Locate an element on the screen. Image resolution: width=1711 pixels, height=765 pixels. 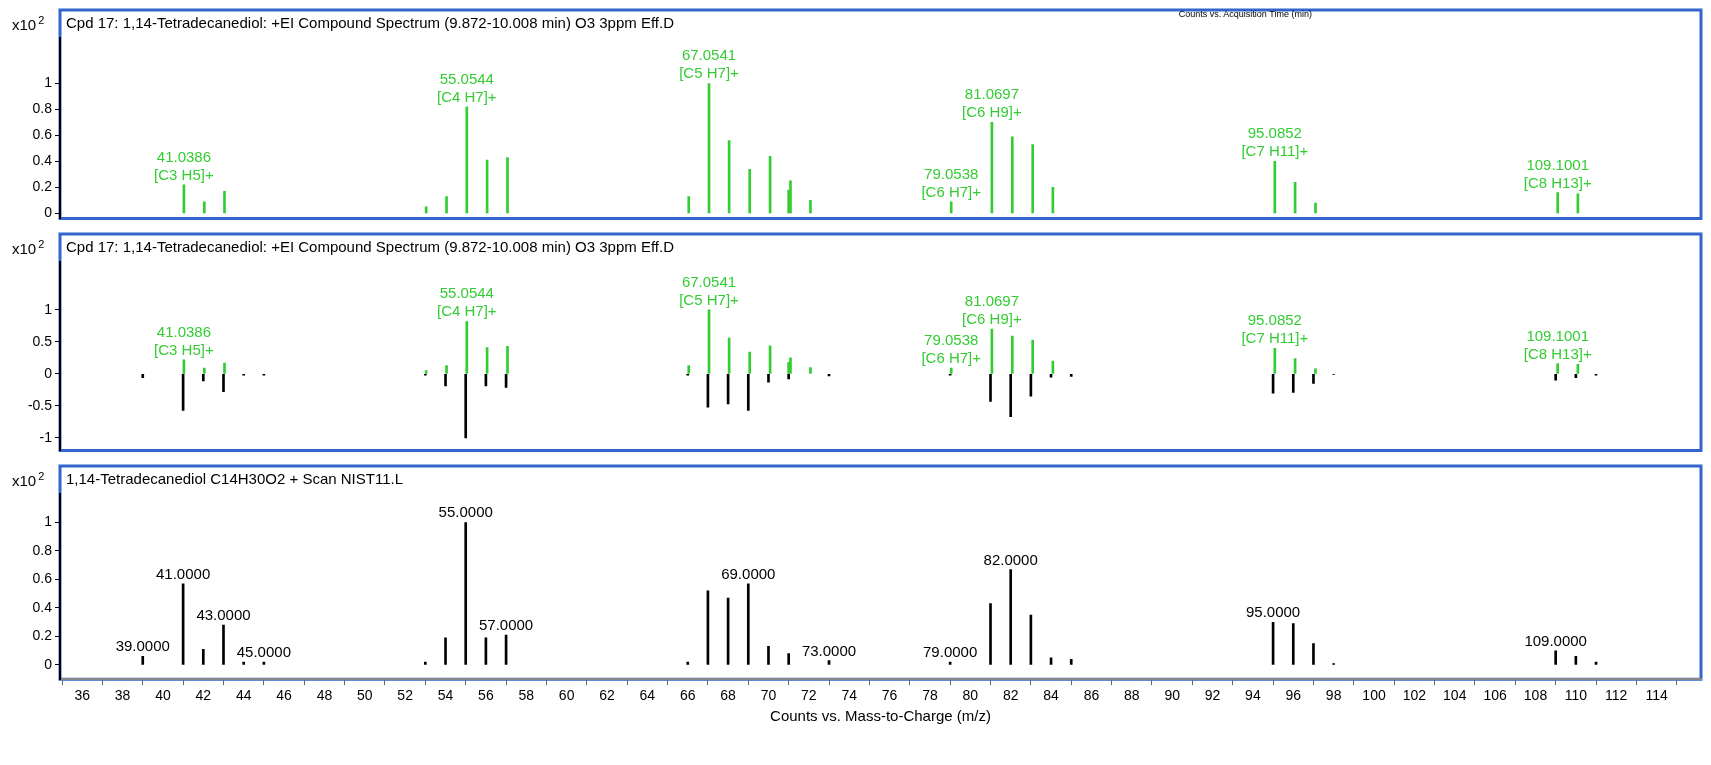
annotation: 45.0000 is located at coordinates (263, 652).